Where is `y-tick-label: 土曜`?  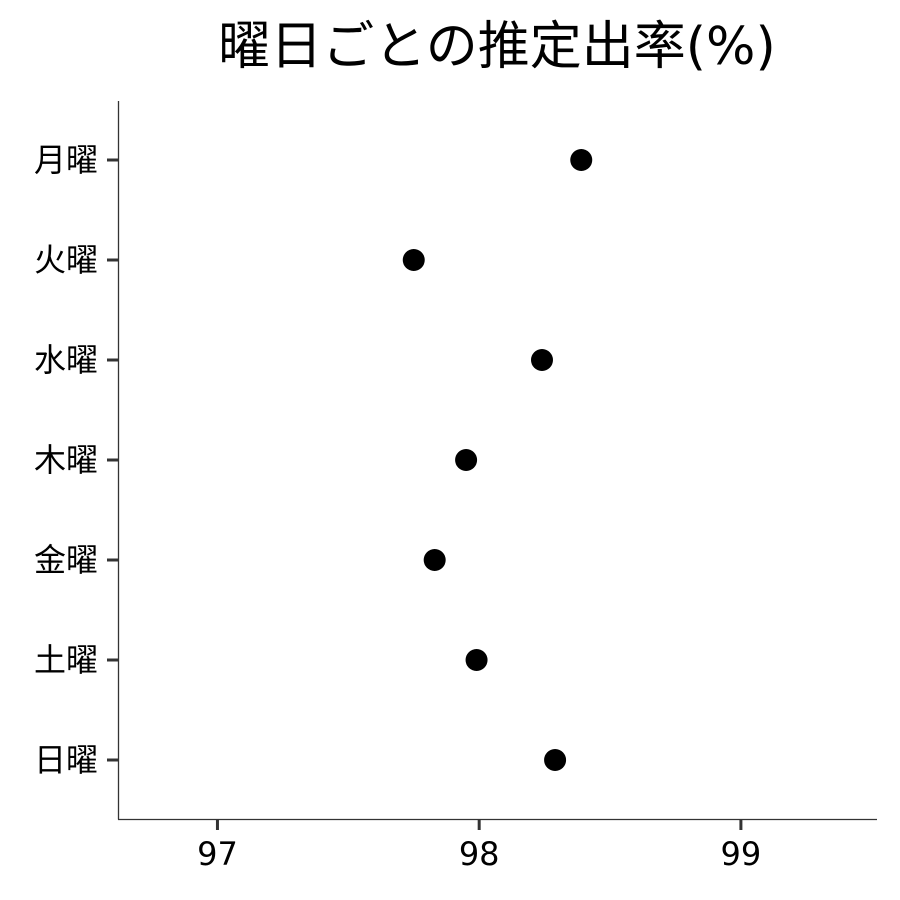
y-tick-label: 土曜 is located at coordinates (66, 660).